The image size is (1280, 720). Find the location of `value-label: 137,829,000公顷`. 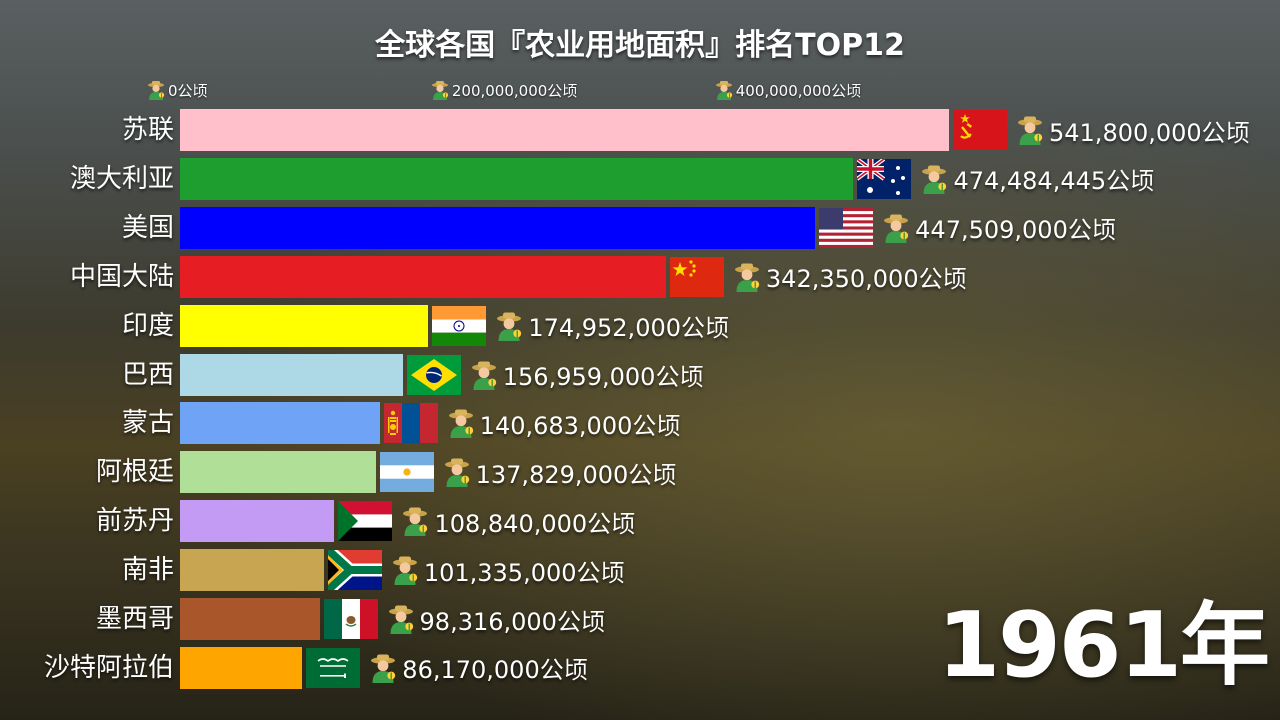

value-label: 137,829,000公顷 is located at coordinates (559, 472).